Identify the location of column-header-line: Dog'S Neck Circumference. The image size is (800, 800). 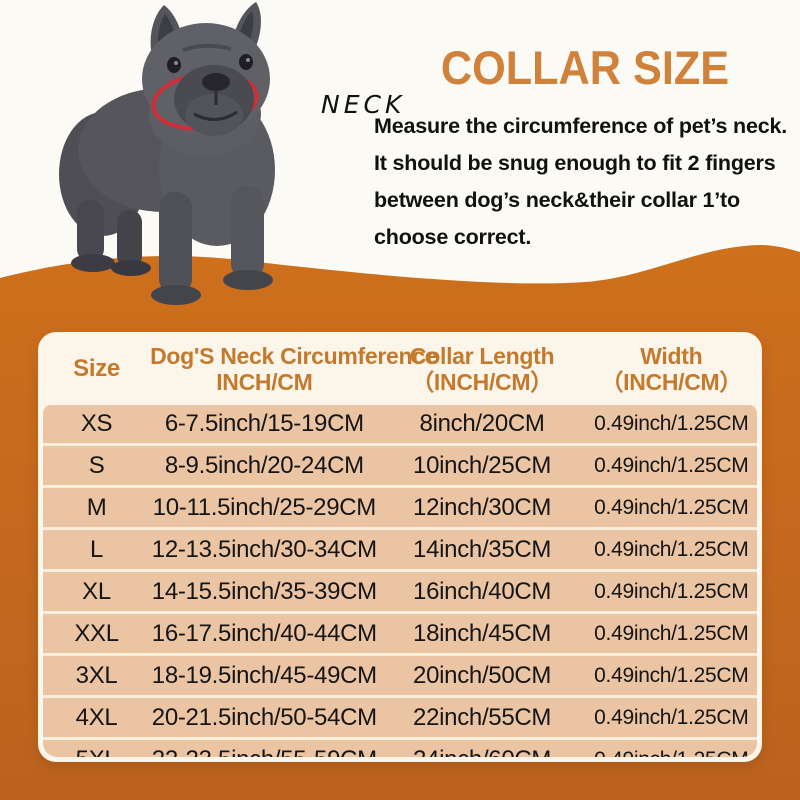
(294, 355).